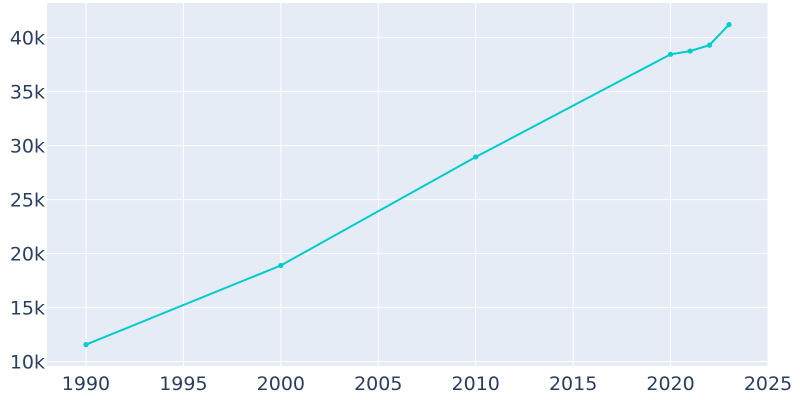 This screenshot has height=400, width=800. Describe the element at coordinates (86, 384) in the screenshot. I see `x-tick-label: 1990` at that location.